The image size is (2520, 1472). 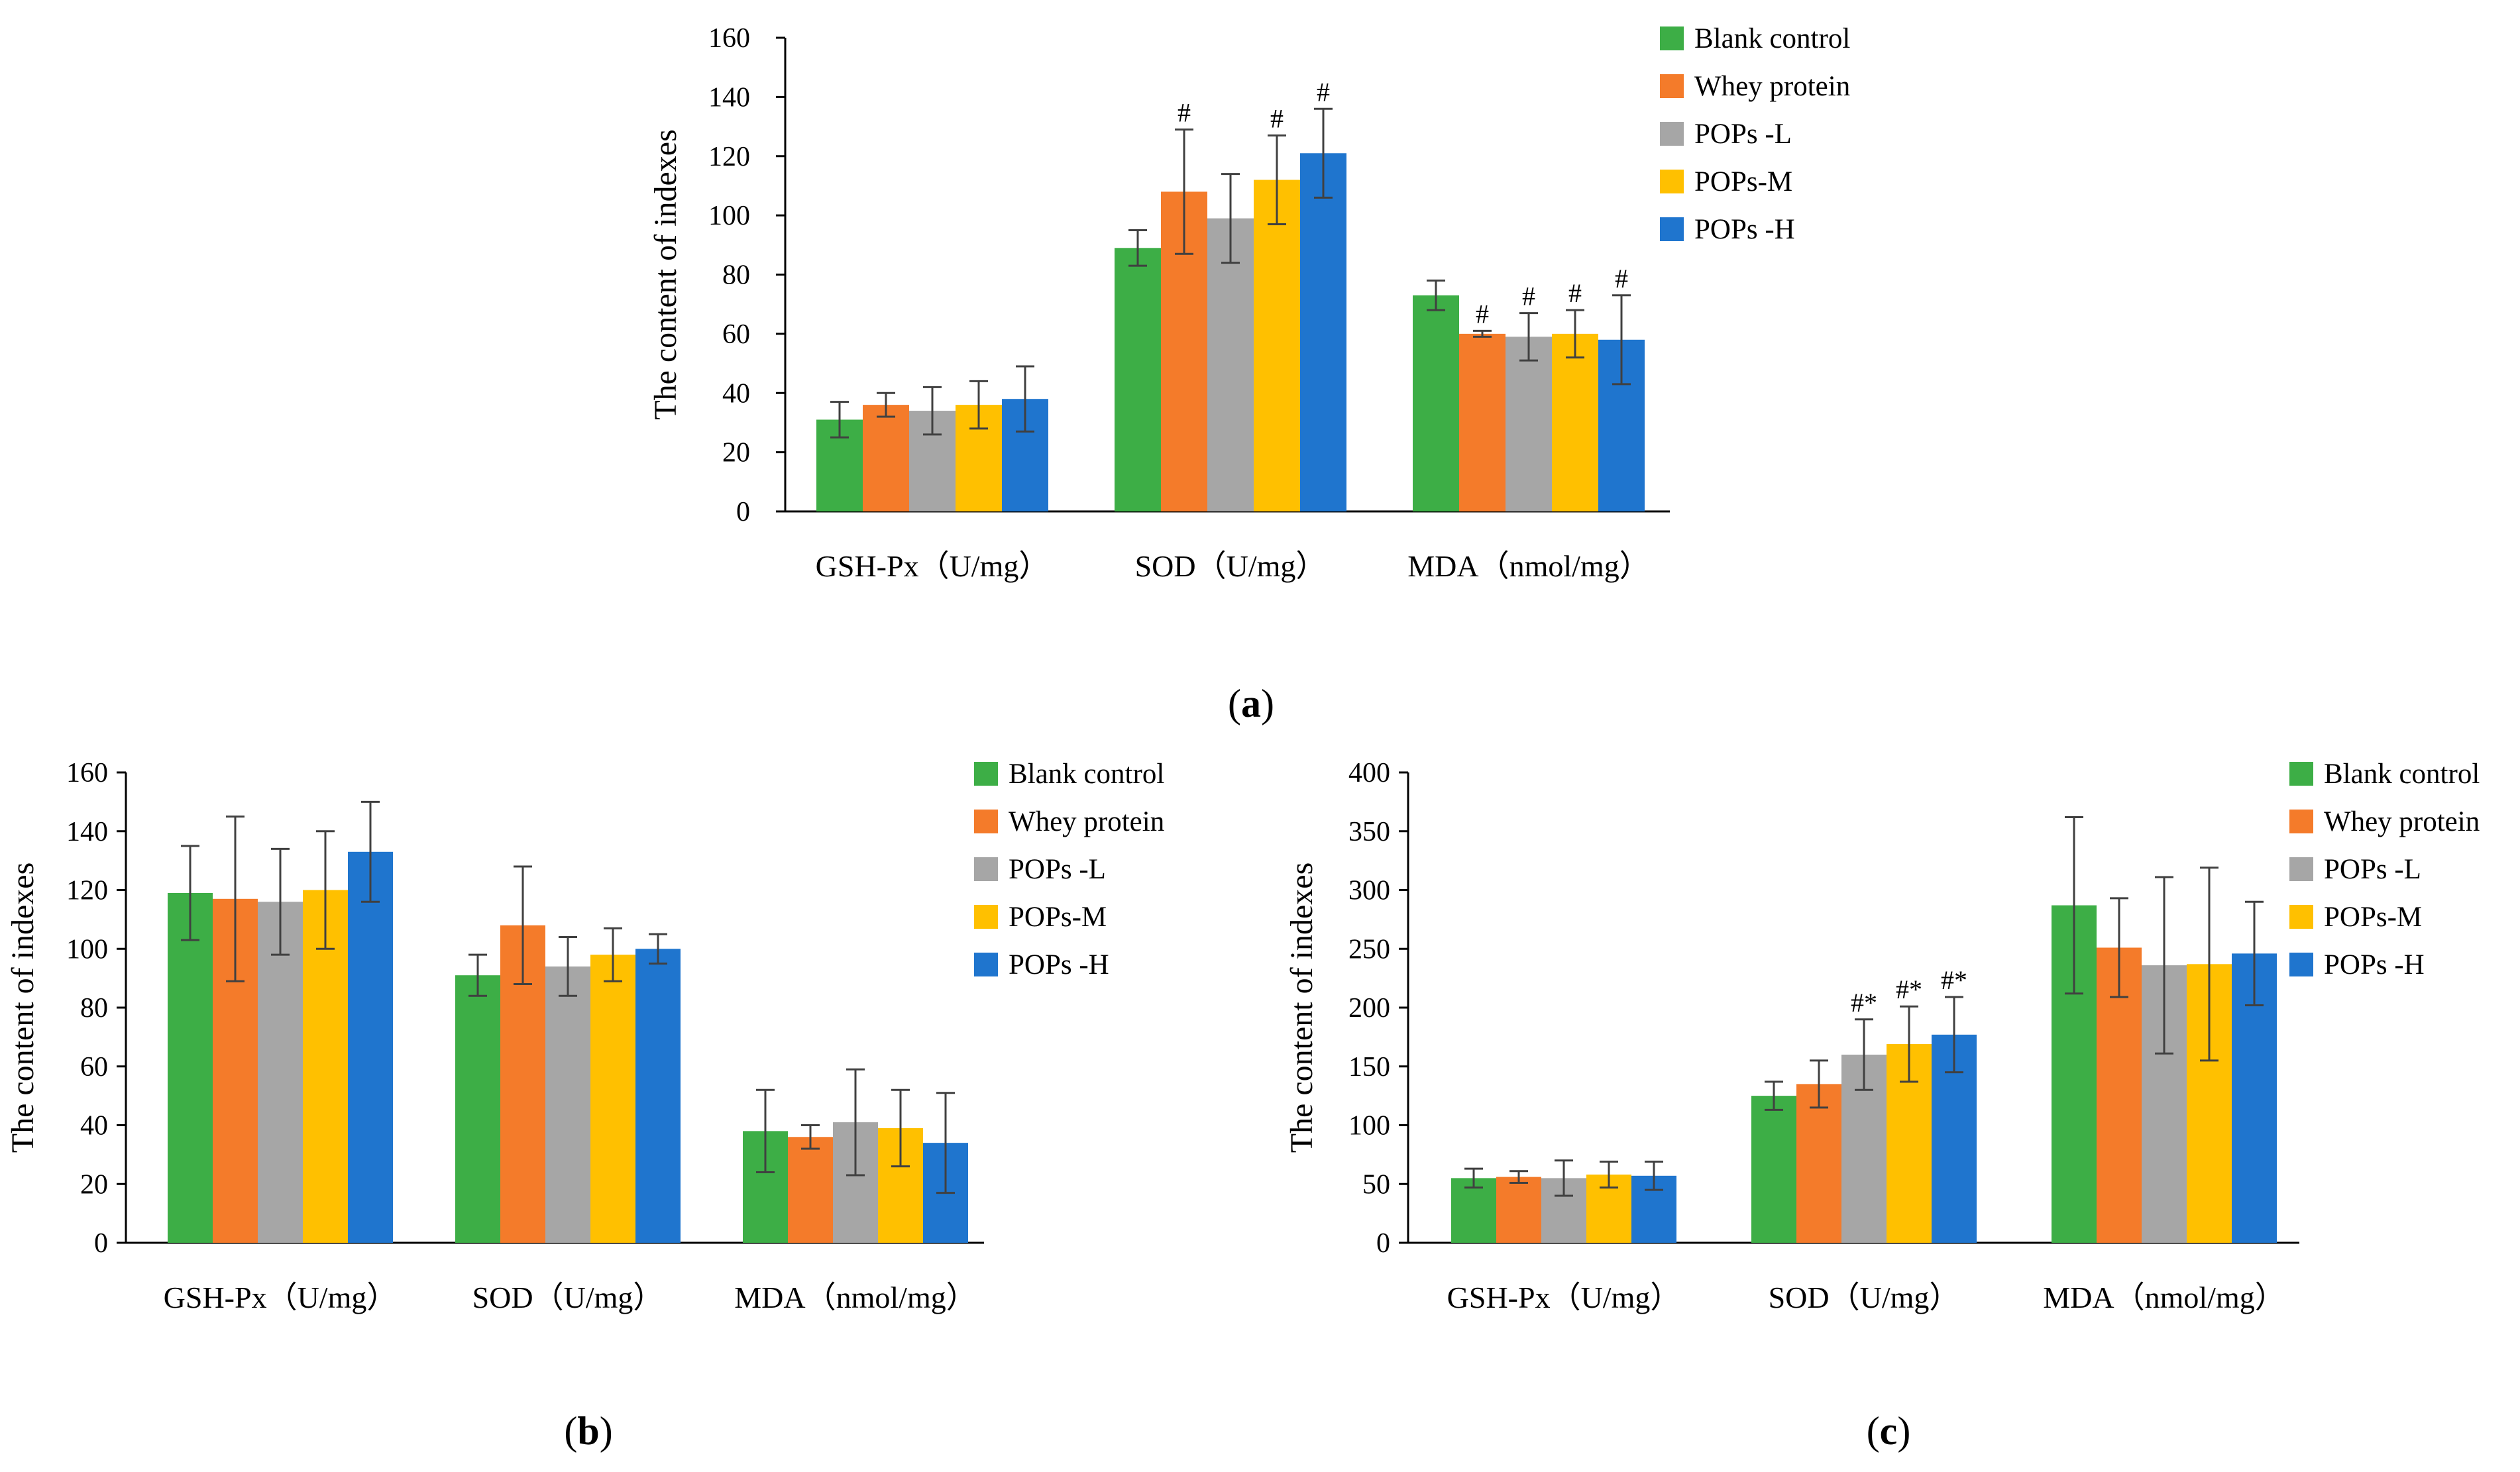 I want to click on bar-a-c0-s1, so click(x=886, y=458).